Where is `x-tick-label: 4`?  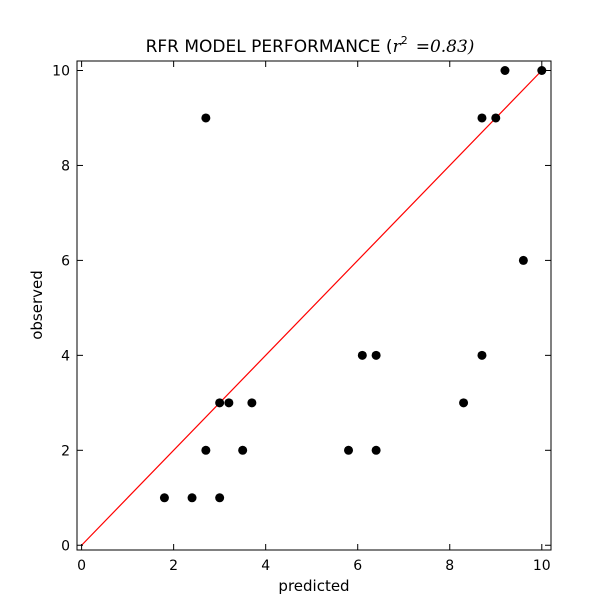
x-tick-label: 4 is located at coordinates (265, 566).